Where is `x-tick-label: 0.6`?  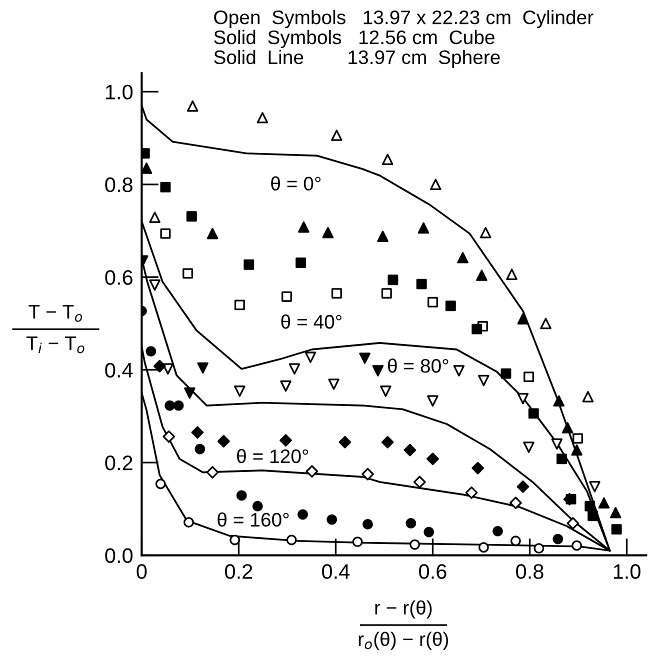
x-tick-label: 0.6 is located at coordinates (432, 571).